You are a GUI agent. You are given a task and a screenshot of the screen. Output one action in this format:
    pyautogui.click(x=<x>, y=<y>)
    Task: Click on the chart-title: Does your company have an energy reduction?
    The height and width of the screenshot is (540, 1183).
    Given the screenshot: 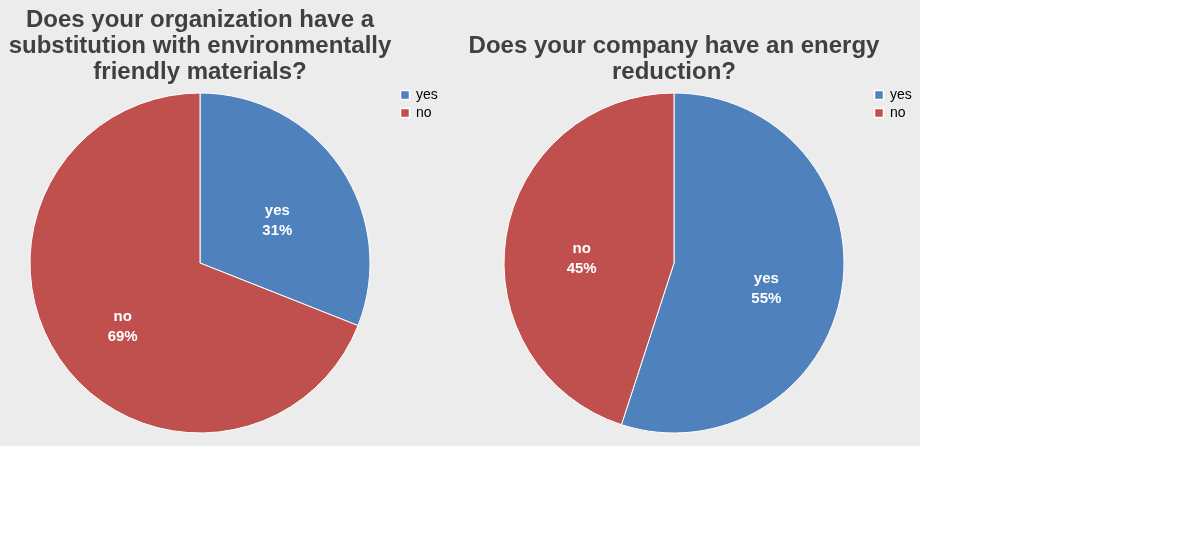 What is the action you would take?
    pyautogui.click(x=674, y=57)
    